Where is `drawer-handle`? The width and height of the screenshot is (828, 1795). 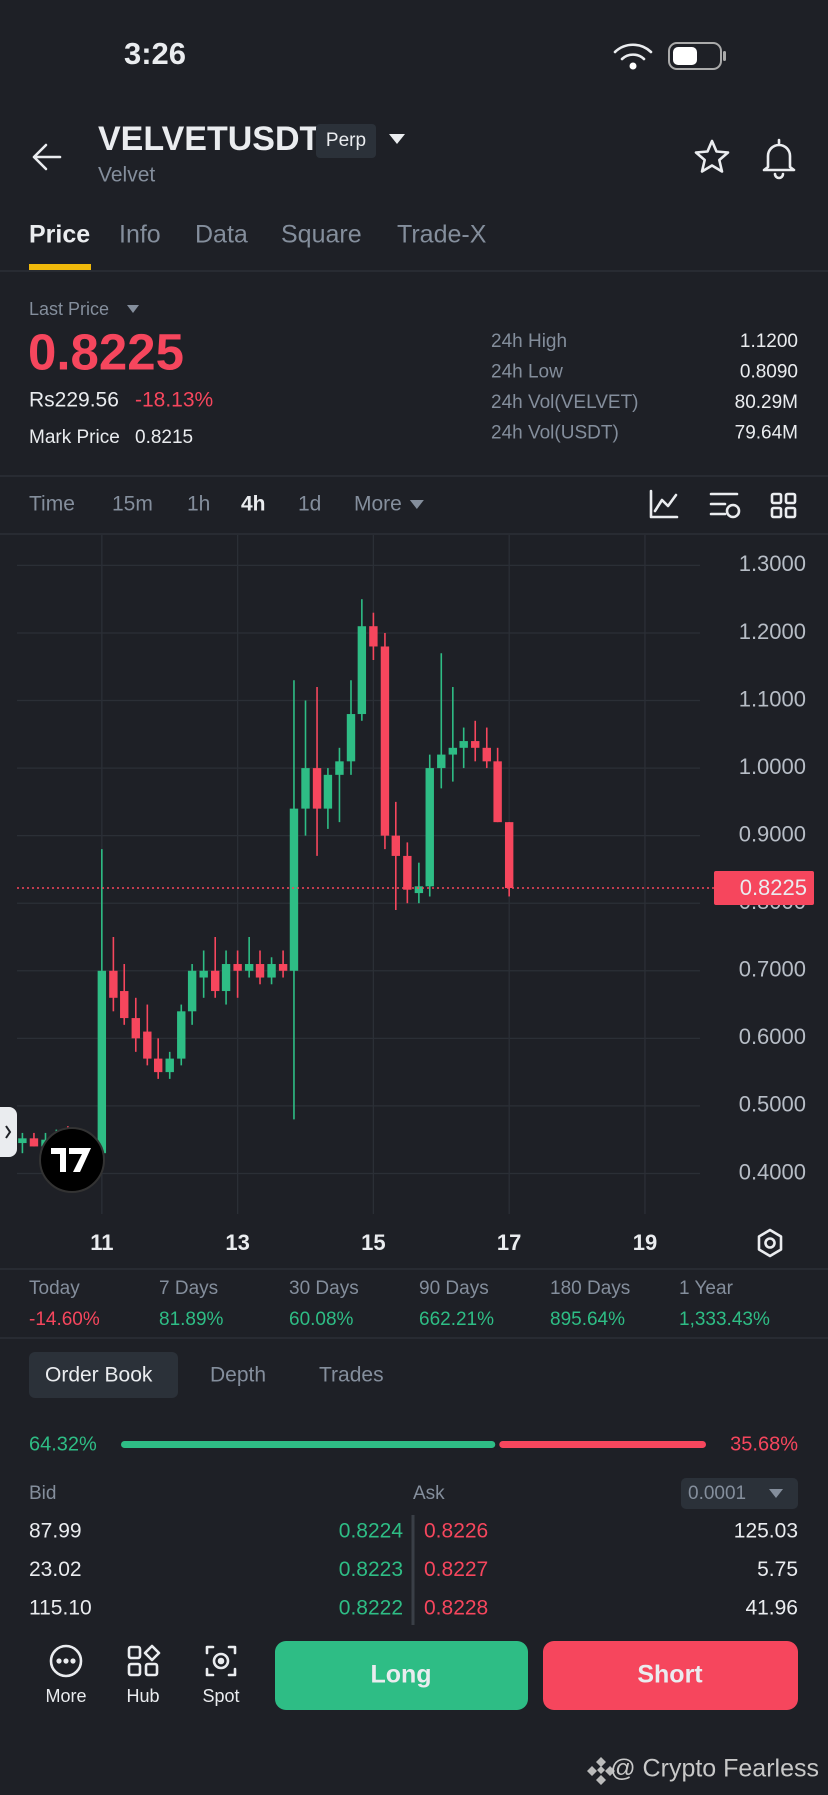 drawer-handle is located at coordinates (8, 1132).